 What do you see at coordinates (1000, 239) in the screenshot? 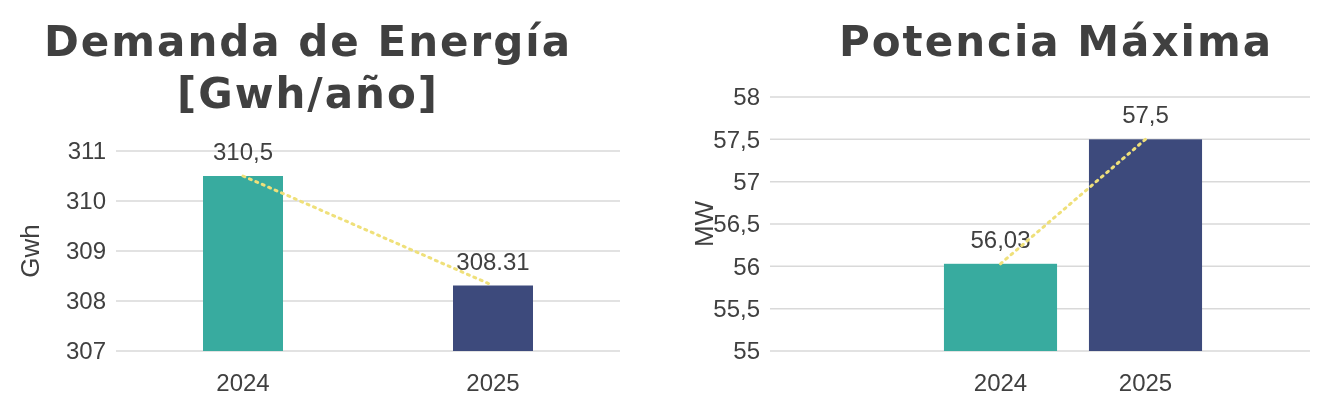
I see `data-label: 56,03` at bounding box center [1000, 239].